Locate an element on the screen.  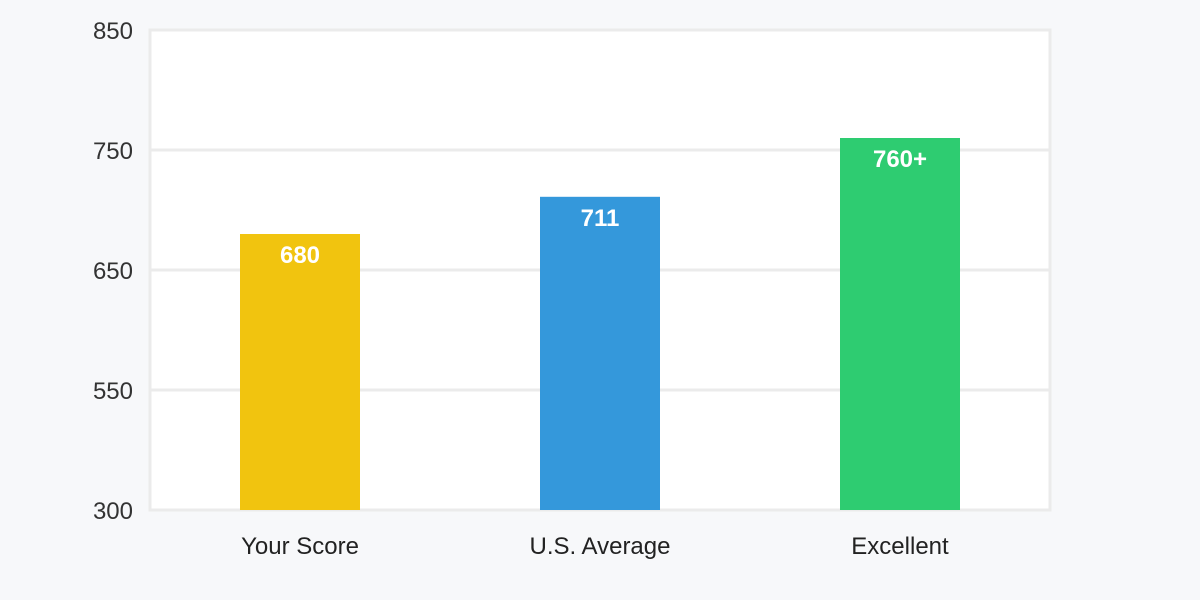
x-tick-label: Excellent is located at coordinates (900, 546).